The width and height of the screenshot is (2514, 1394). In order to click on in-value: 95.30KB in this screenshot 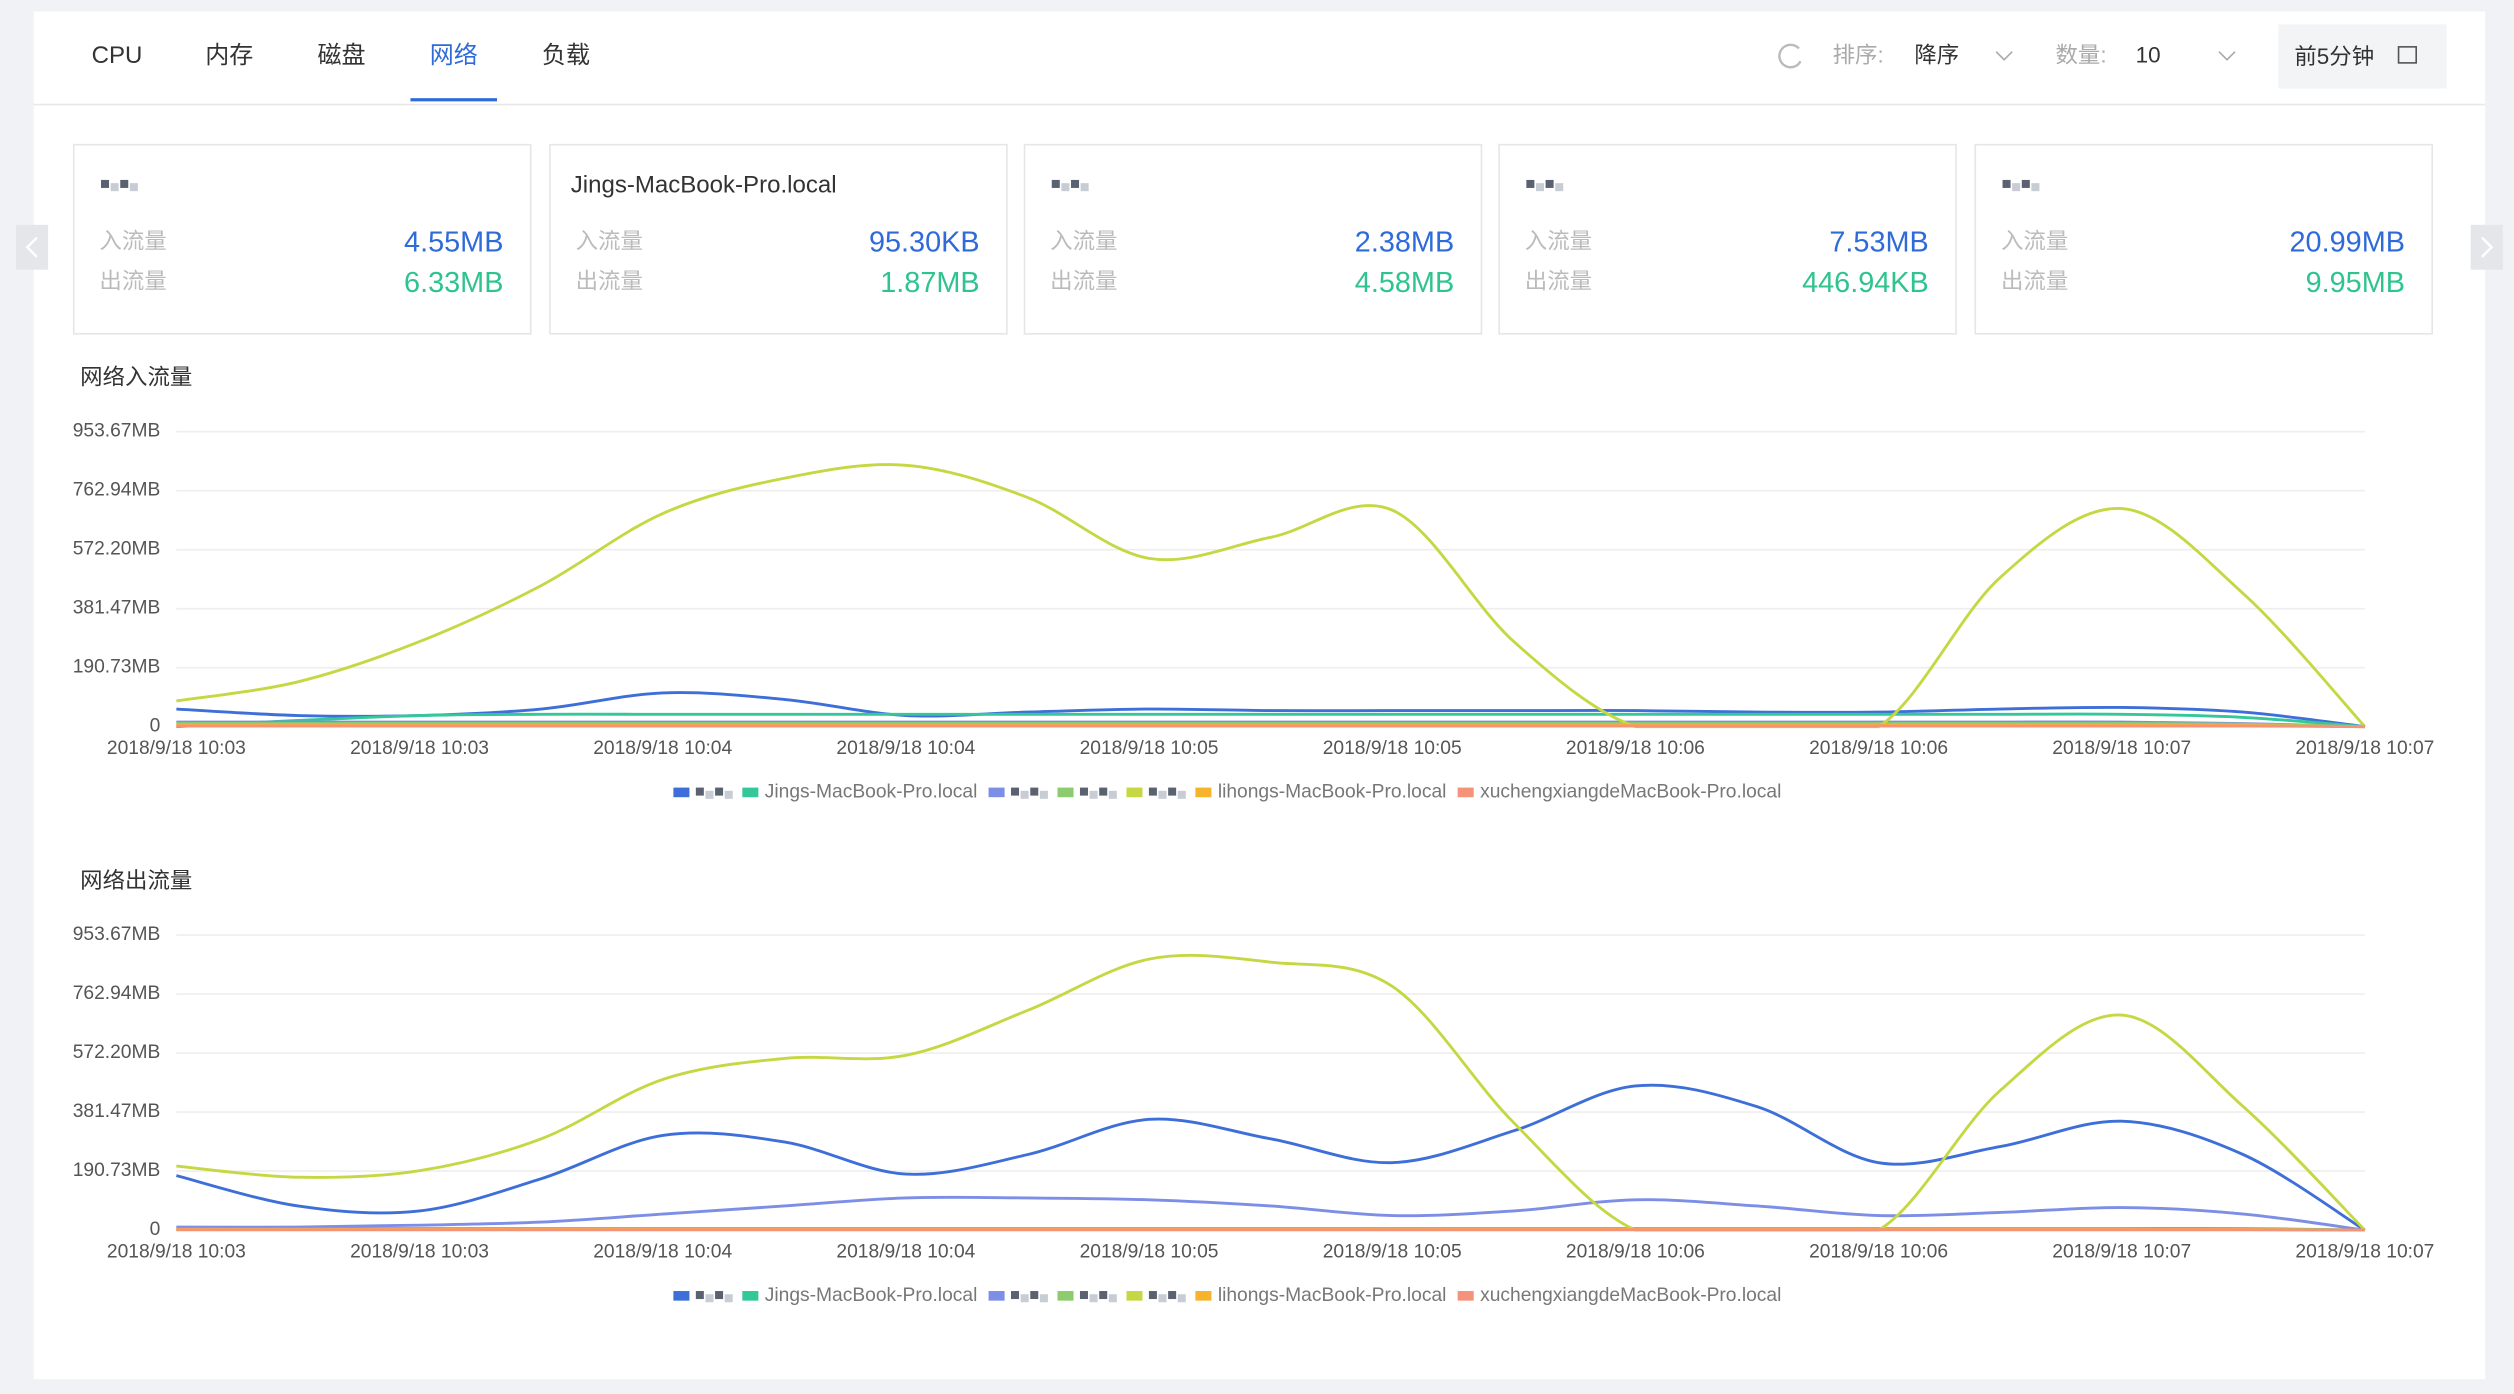, I will do `click(924, 243)`.